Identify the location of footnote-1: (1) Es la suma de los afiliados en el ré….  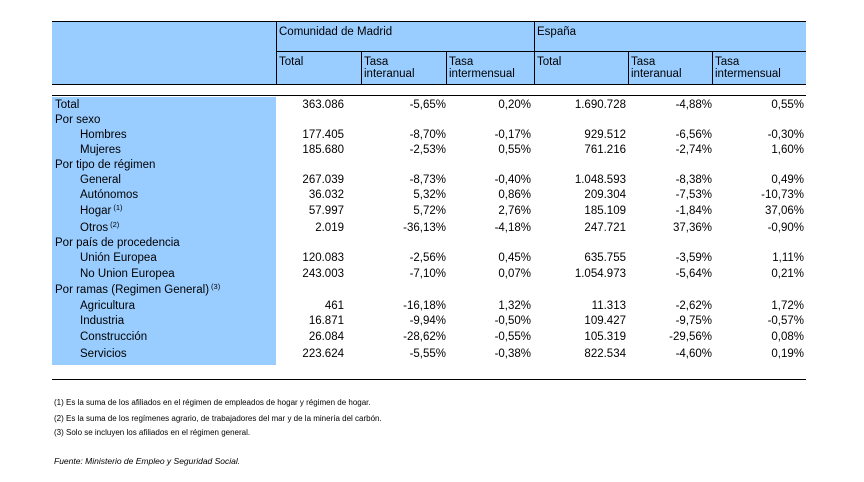
(212, 402).